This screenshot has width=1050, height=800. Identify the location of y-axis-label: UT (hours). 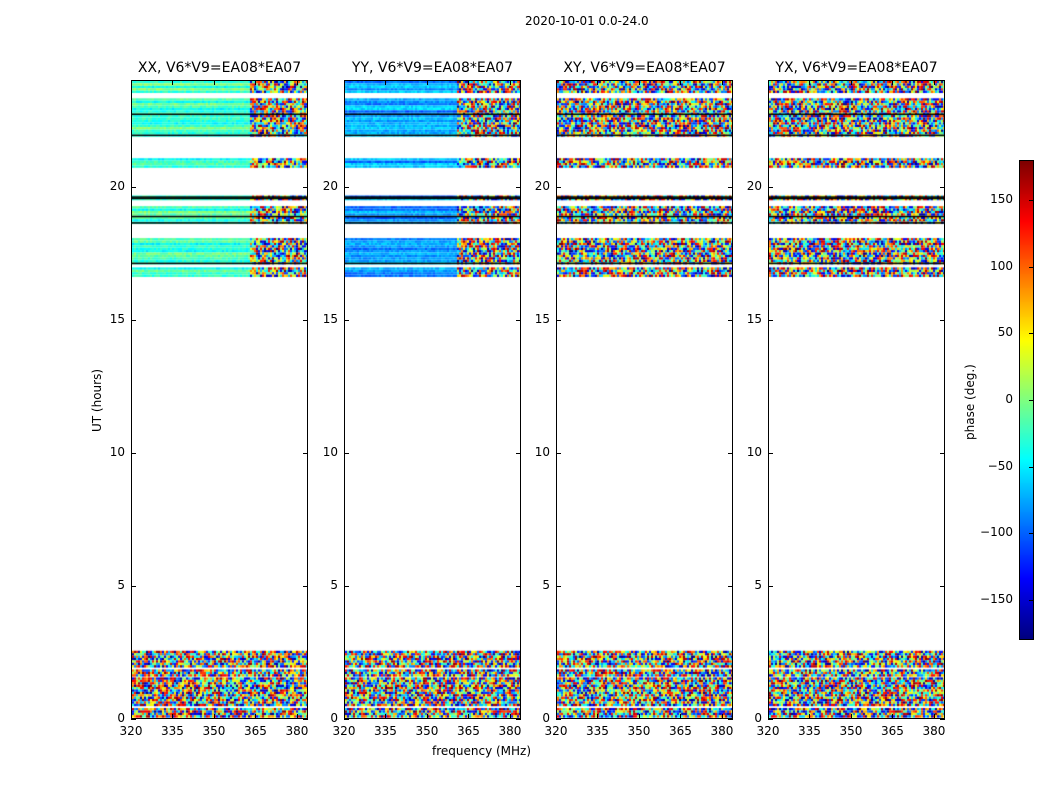
(97, 400).